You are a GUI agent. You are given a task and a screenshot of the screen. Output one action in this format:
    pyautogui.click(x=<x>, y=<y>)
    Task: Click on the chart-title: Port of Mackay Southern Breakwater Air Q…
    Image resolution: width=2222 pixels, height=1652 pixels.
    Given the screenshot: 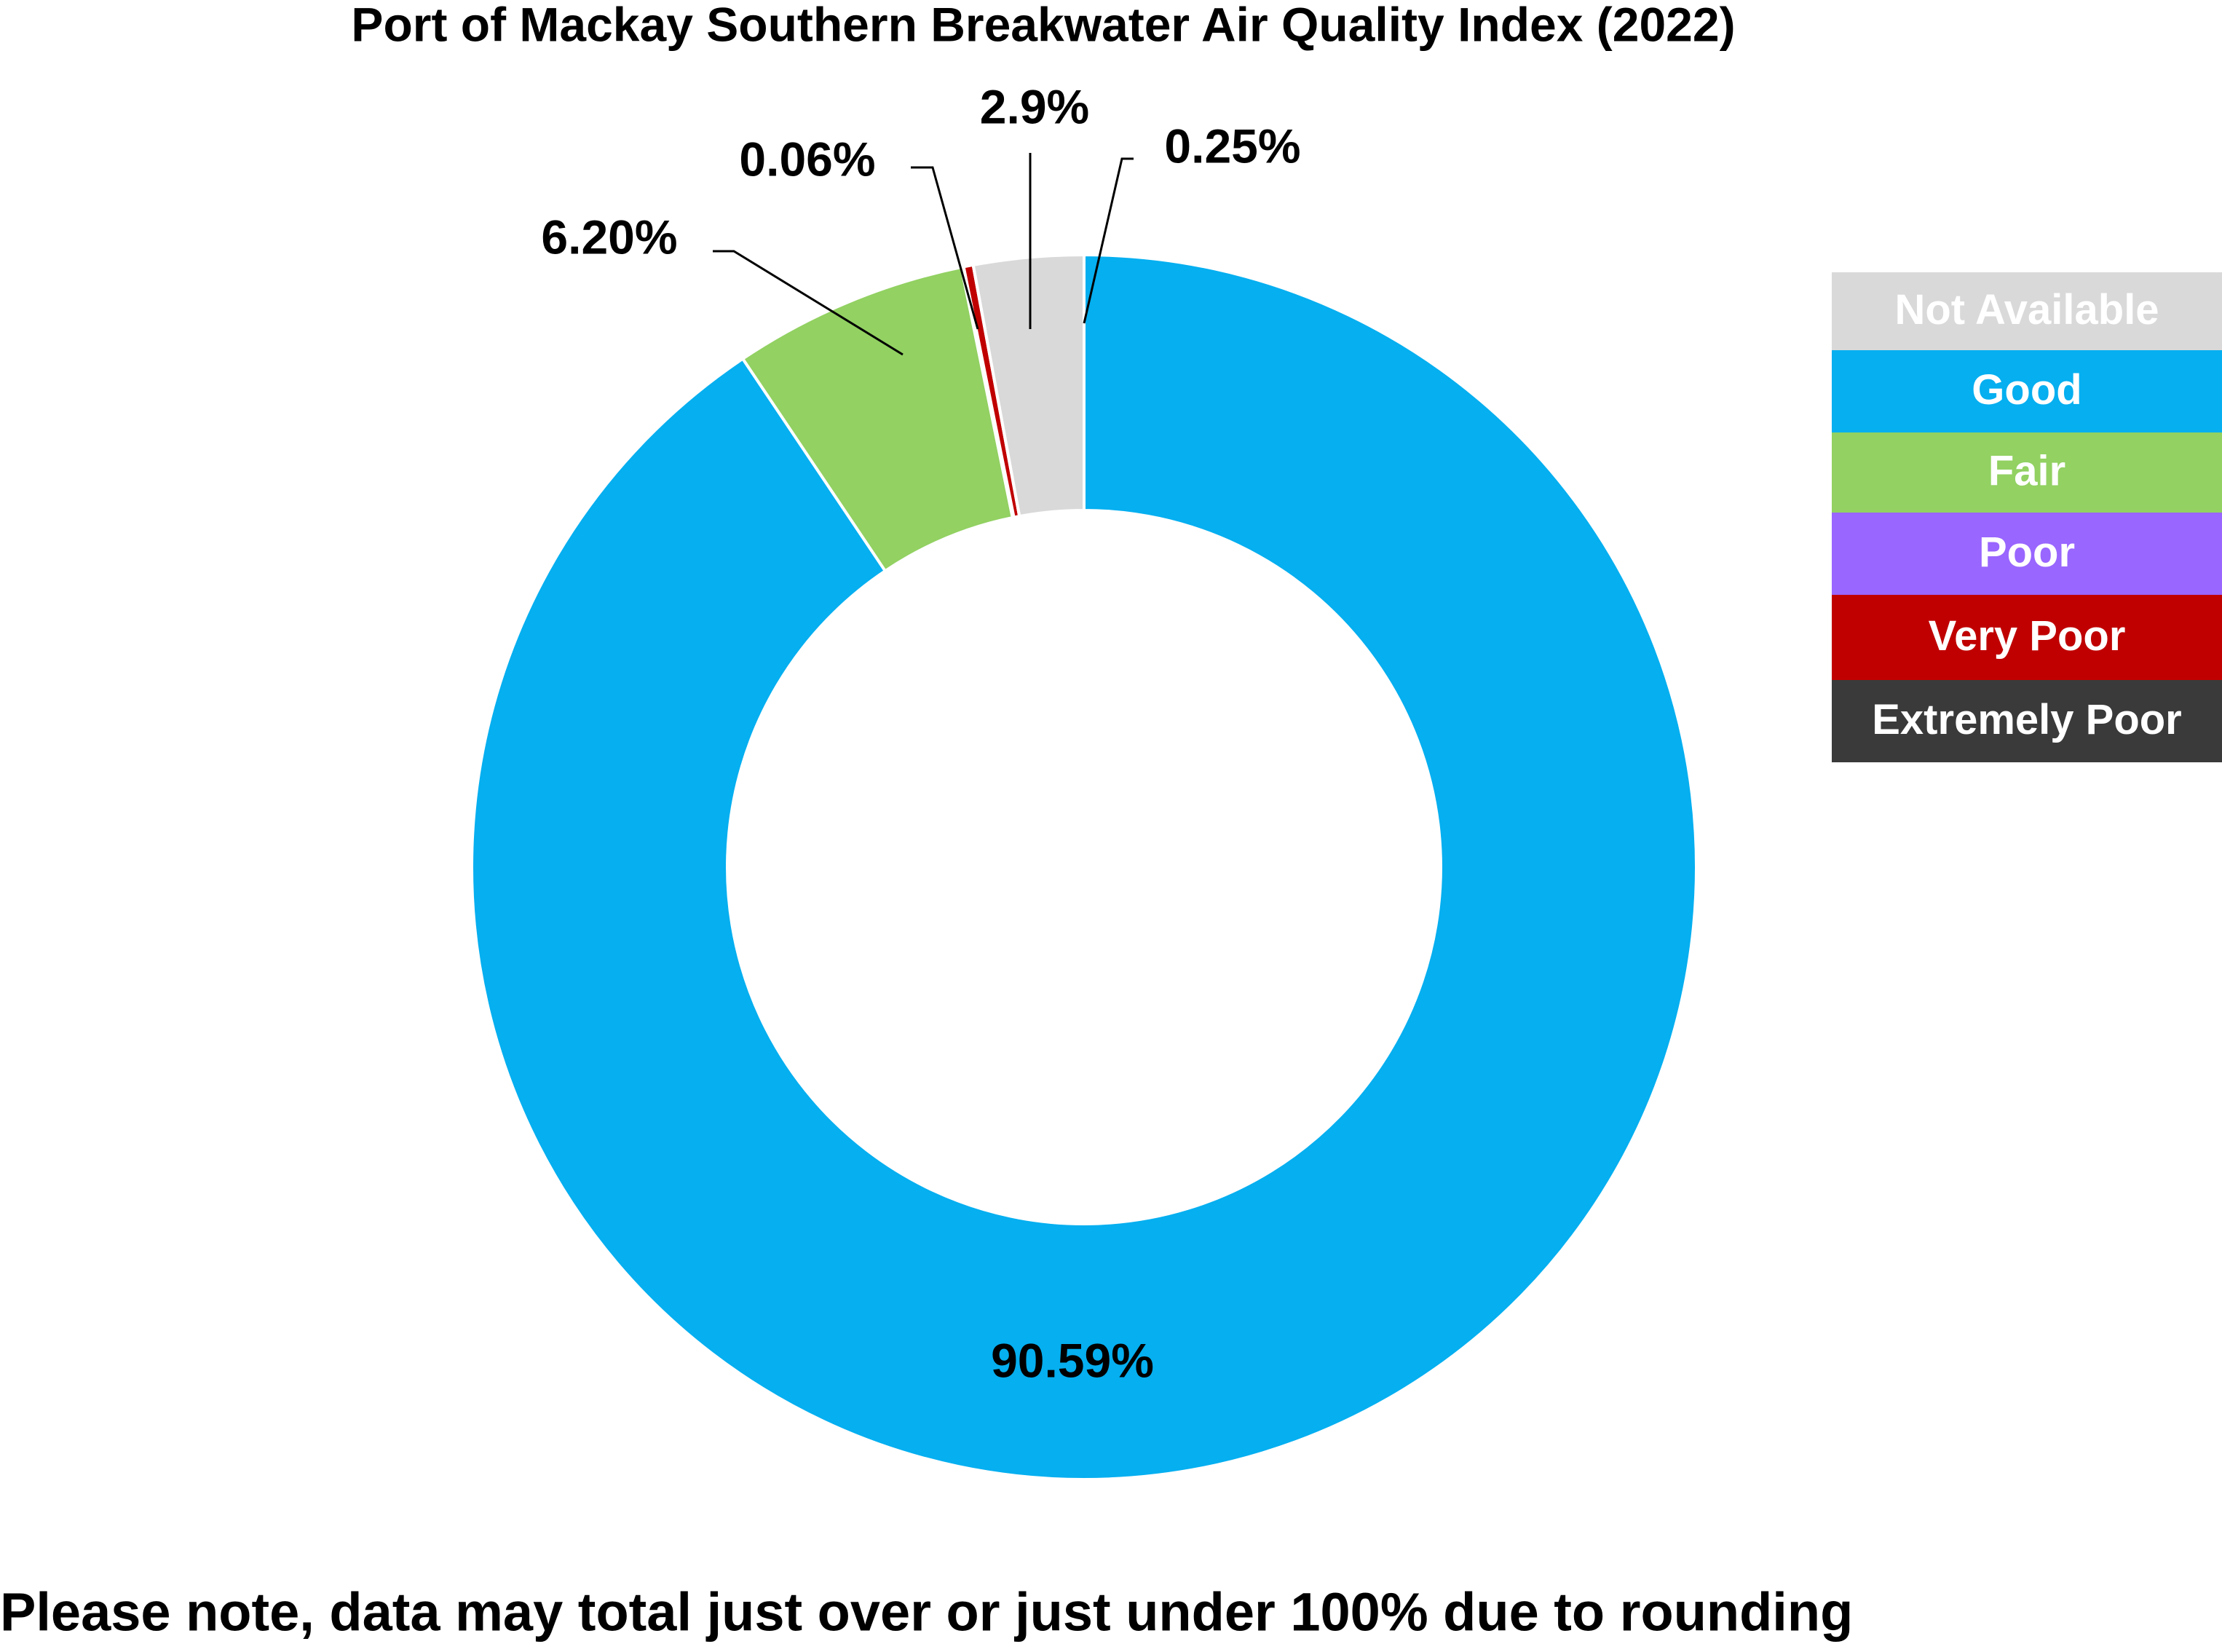 What is the action you would take?
    pyautogui.click(x=1043, y=25)
    